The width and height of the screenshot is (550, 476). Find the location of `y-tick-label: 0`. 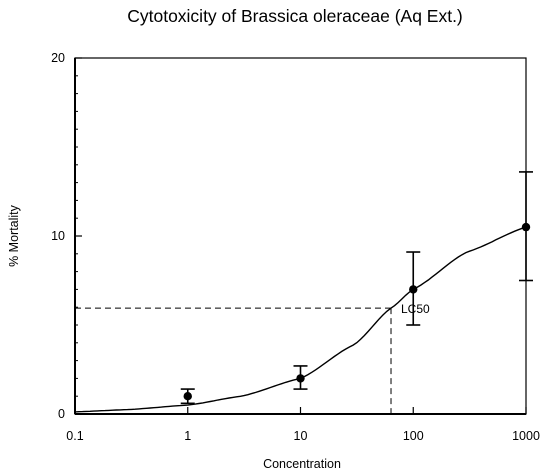

y-tick-label: 0 is located at coordinates (61, 414).